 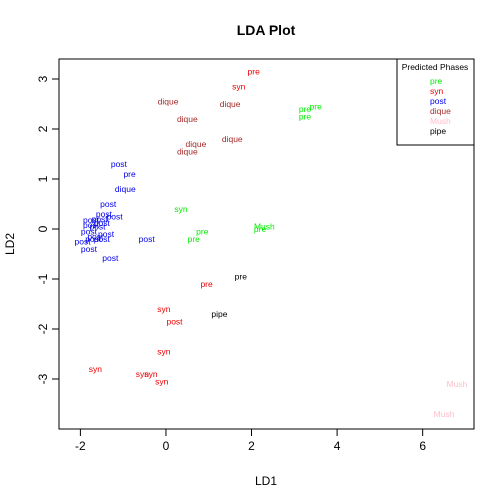 I want to click on y-tick-label: 0, so click(x=43, y=228).